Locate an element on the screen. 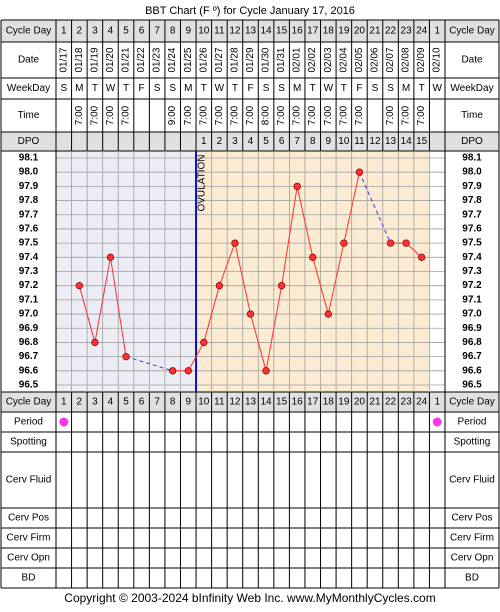 This screenshot has height=612, width=500. date-cell: 02/09 is located at coordinates (421, 59).